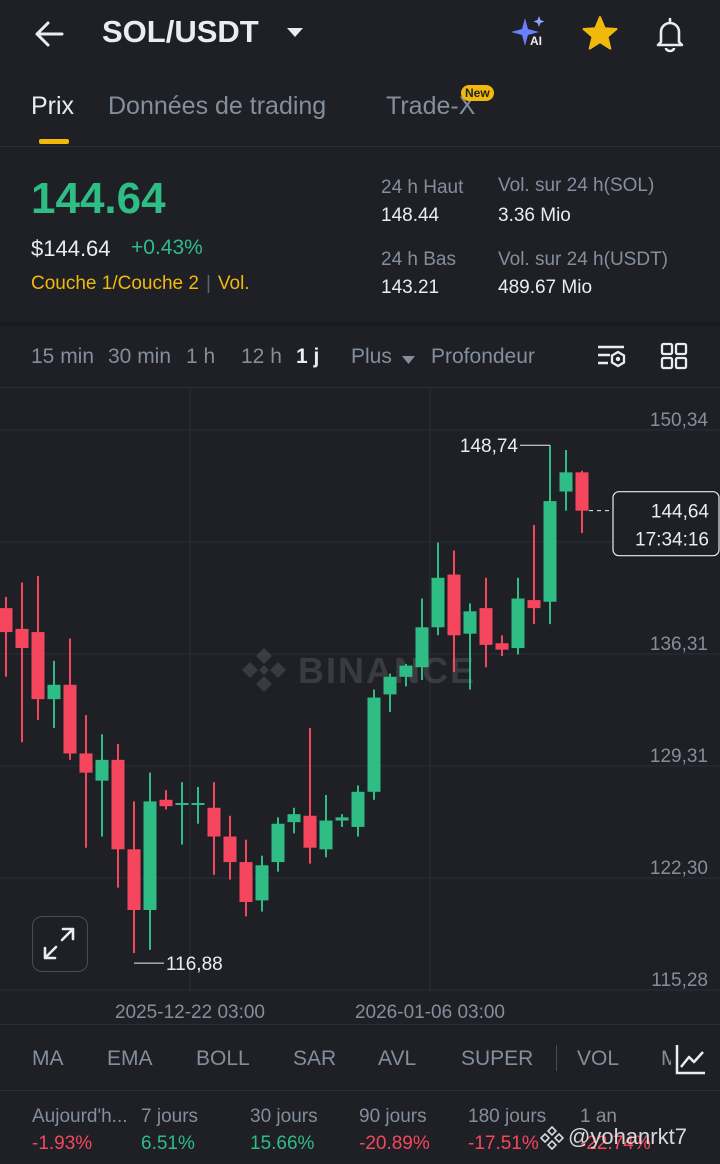  What do you see at coordinates (477, 93) in the screenshot?
I see `new-badge: New` at bounding box center [477, 93].